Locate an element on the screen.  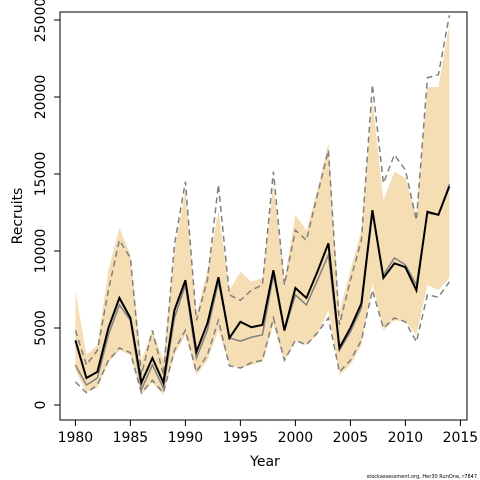
y-tick-label: 10000 is located at coordinates (41, 251).